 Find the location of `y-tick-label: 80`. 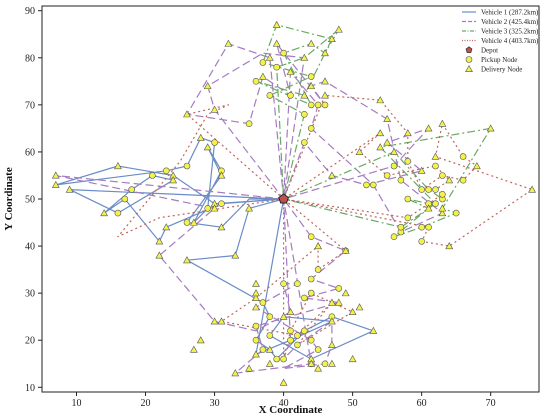

y-tick-label: 80 is located at coordinates (30, 58).